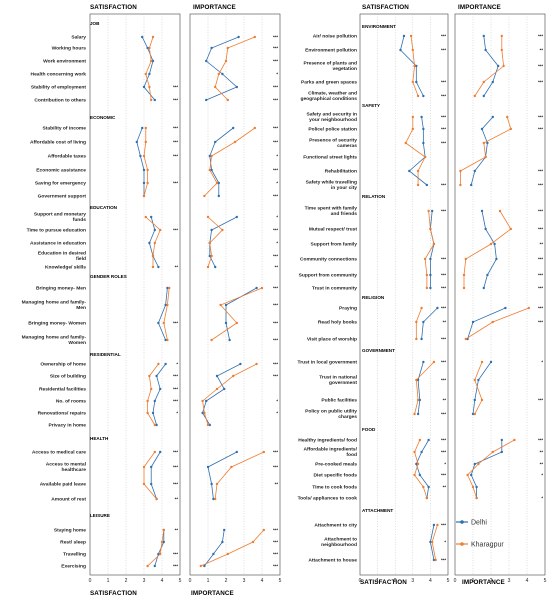 This screenshot has height=602, width=550. Describe the element at coordinates (462, 522) in the screenshot. I see `legend-swatch-marker` at that location.